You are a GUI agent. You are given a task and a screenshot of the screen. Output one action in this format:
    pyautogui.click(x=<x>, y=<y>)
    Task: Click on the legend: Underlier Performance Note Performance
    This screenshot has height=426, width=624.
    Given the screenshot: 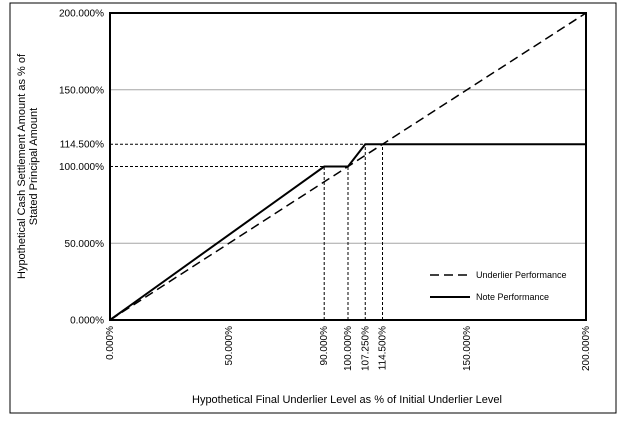 What is the action you would take?
    pyautogui.click(x=498, y=286)
    